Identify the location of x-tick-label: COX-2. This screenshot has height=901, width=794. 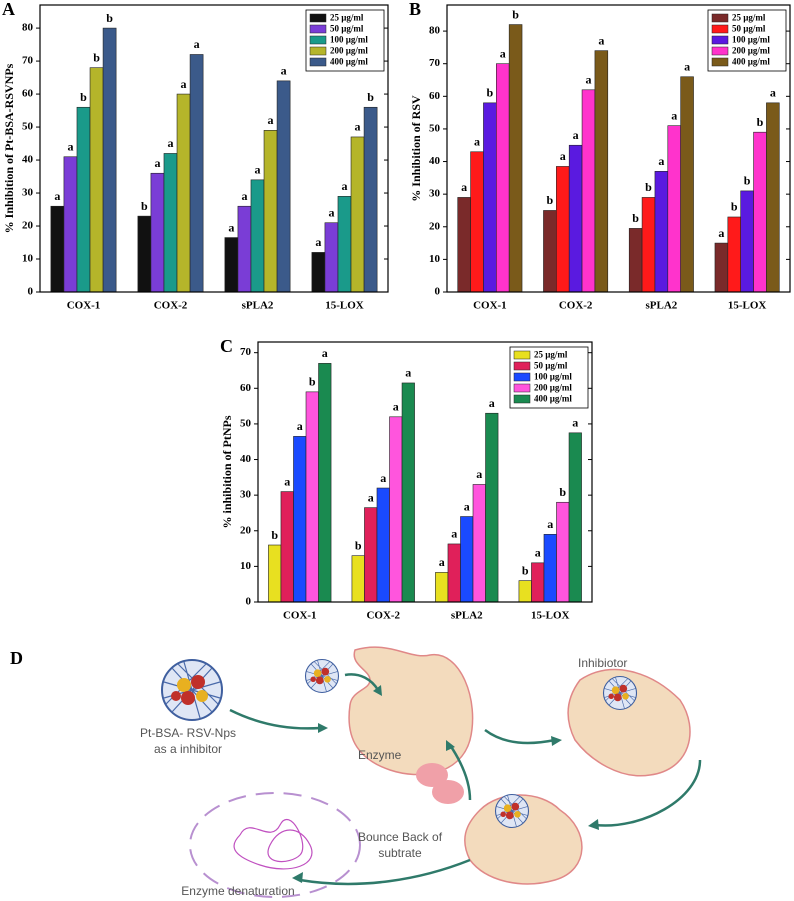
(383, 616).